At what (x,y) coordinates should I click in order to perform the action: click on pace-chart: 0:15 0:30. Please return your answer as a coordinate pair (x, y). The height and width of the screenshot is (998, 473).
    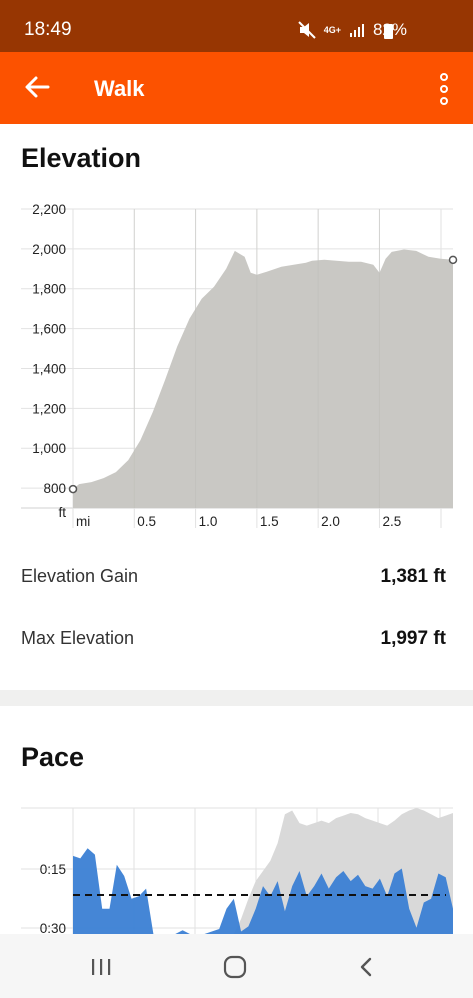
    Looking at the image, I should click on (237, 871).